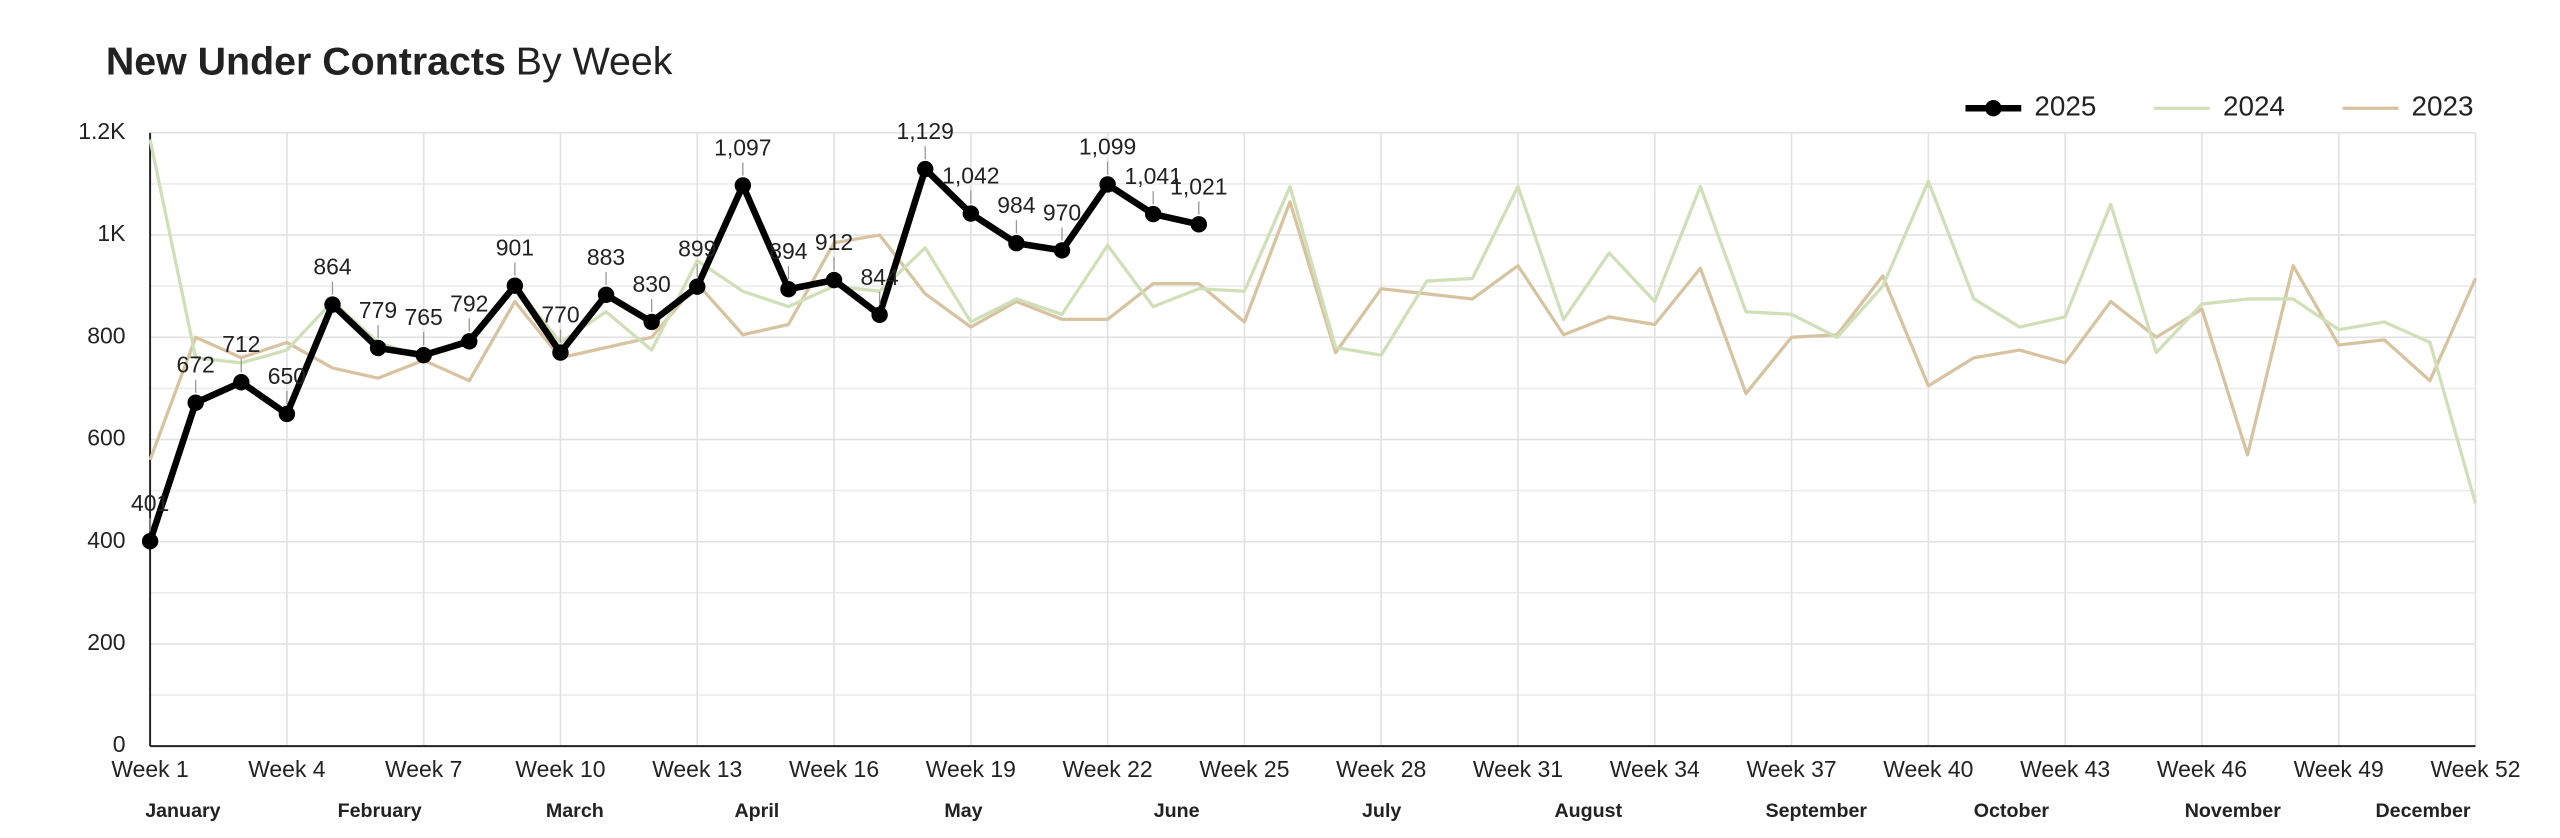  Describe the element at coordinates (332, 267) in the screenshot. I see `data-label: 864` at that location.